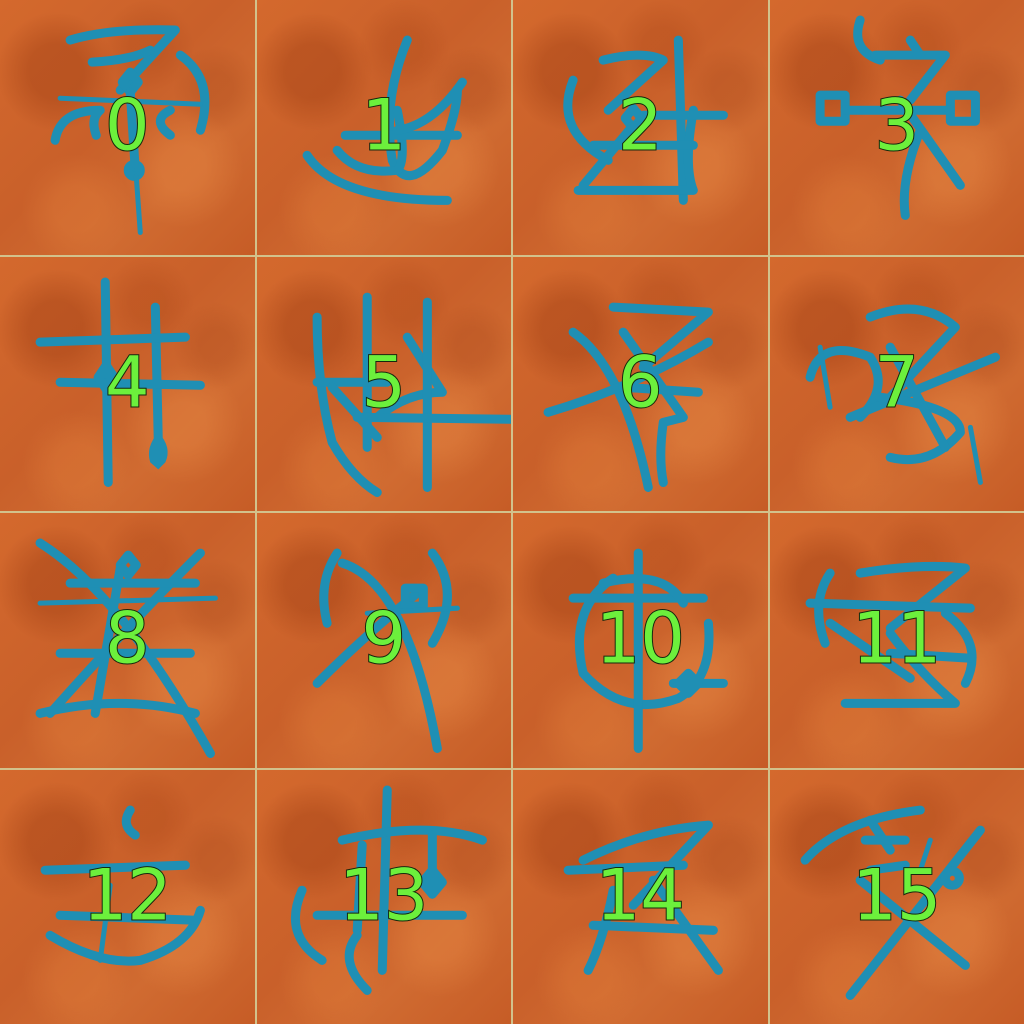 The width and height of the screenshot is (1024, 1024). Describe the element at coordinates (386, 650) in the screenshot. I see `rune-9-icon` at that location.